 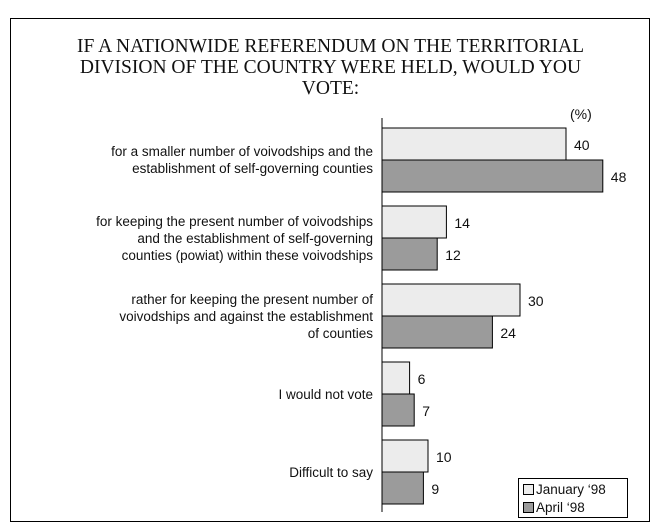 I want to click on legend-swatch-january, so click(x=528, y=489).